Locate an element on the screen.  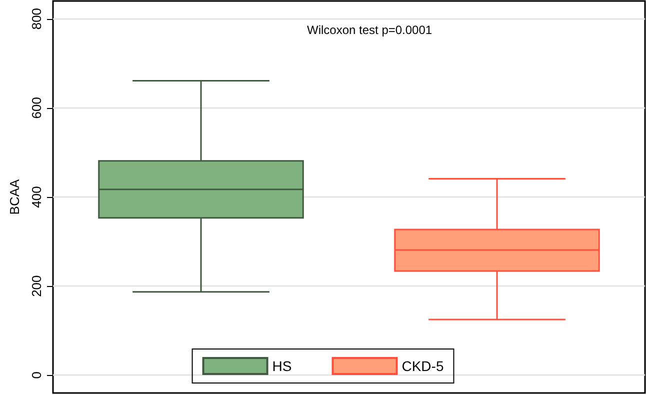
y-tick-label: 800 is located at coordinates (36, 19).